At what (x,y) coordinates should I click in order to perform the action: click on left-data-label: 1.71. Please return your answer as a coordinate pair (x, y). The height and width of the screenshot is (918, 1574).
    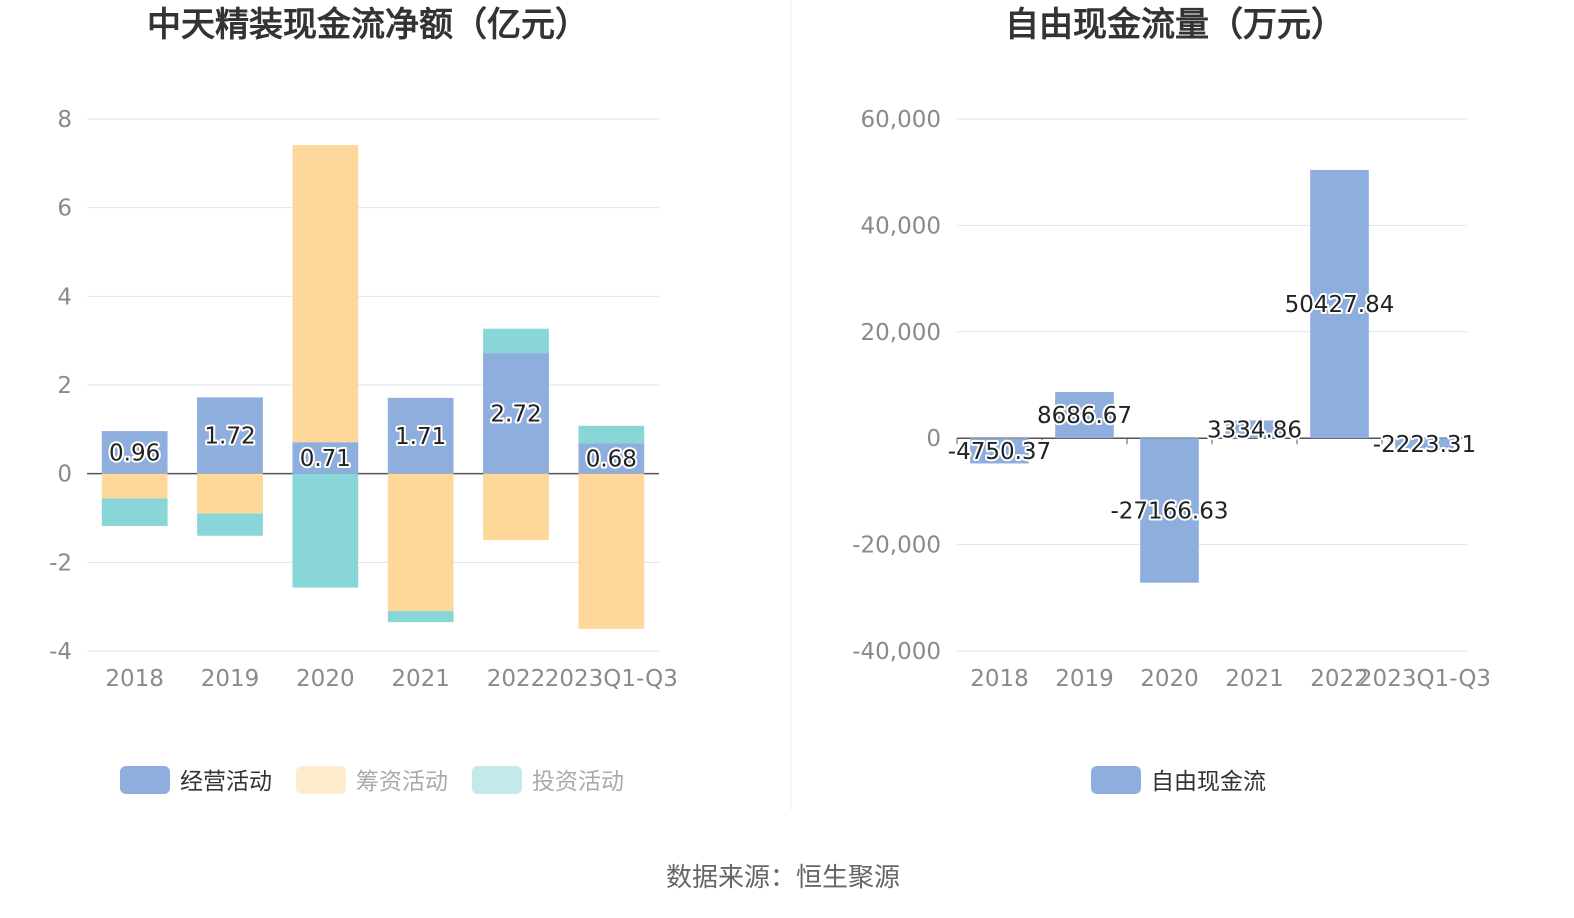
    Looking at the image, I should click on (420, 437).